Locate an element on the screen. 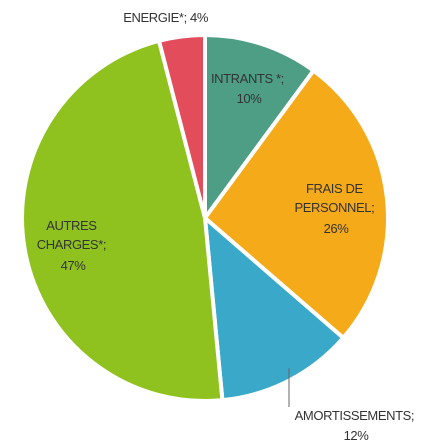 This screenshot has width=428, height=446. intrants-label: INTRANTS *; 10% is located at coordinates (249, 88).